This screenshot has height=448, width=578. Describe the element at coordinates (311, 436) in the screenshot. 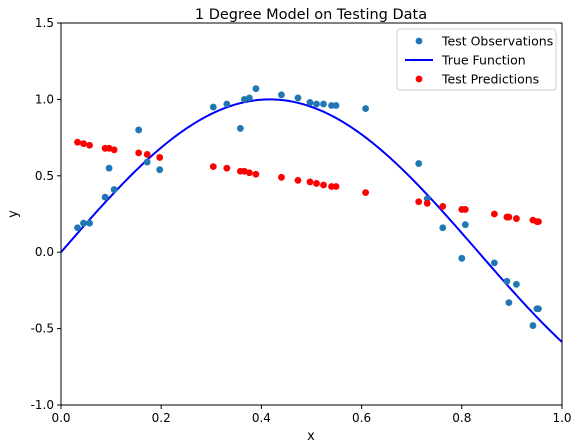

I see `x-axis-label: x` at that location.